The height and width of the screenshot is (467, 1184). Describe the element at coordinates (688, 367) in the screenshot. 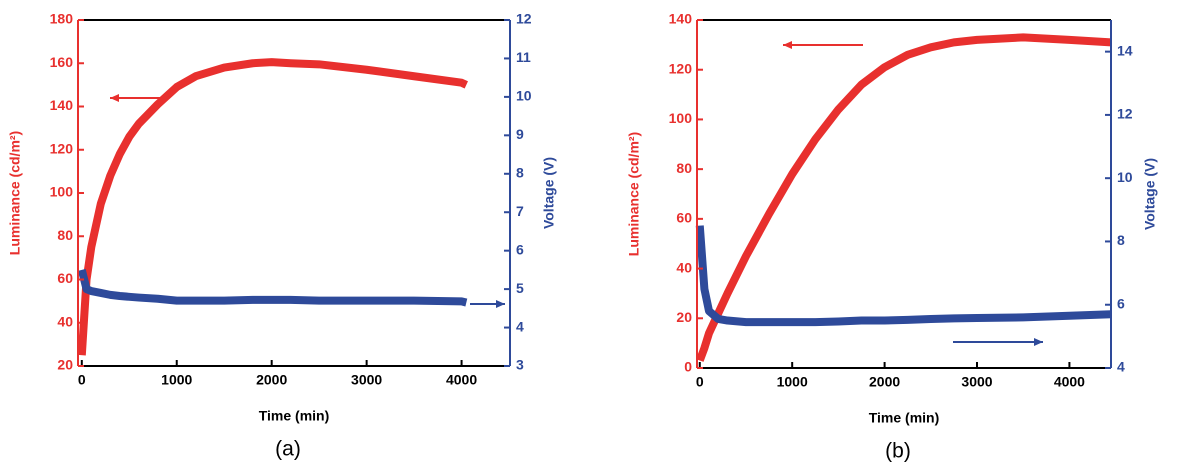

I see `y-tick-label: 0` at that location.